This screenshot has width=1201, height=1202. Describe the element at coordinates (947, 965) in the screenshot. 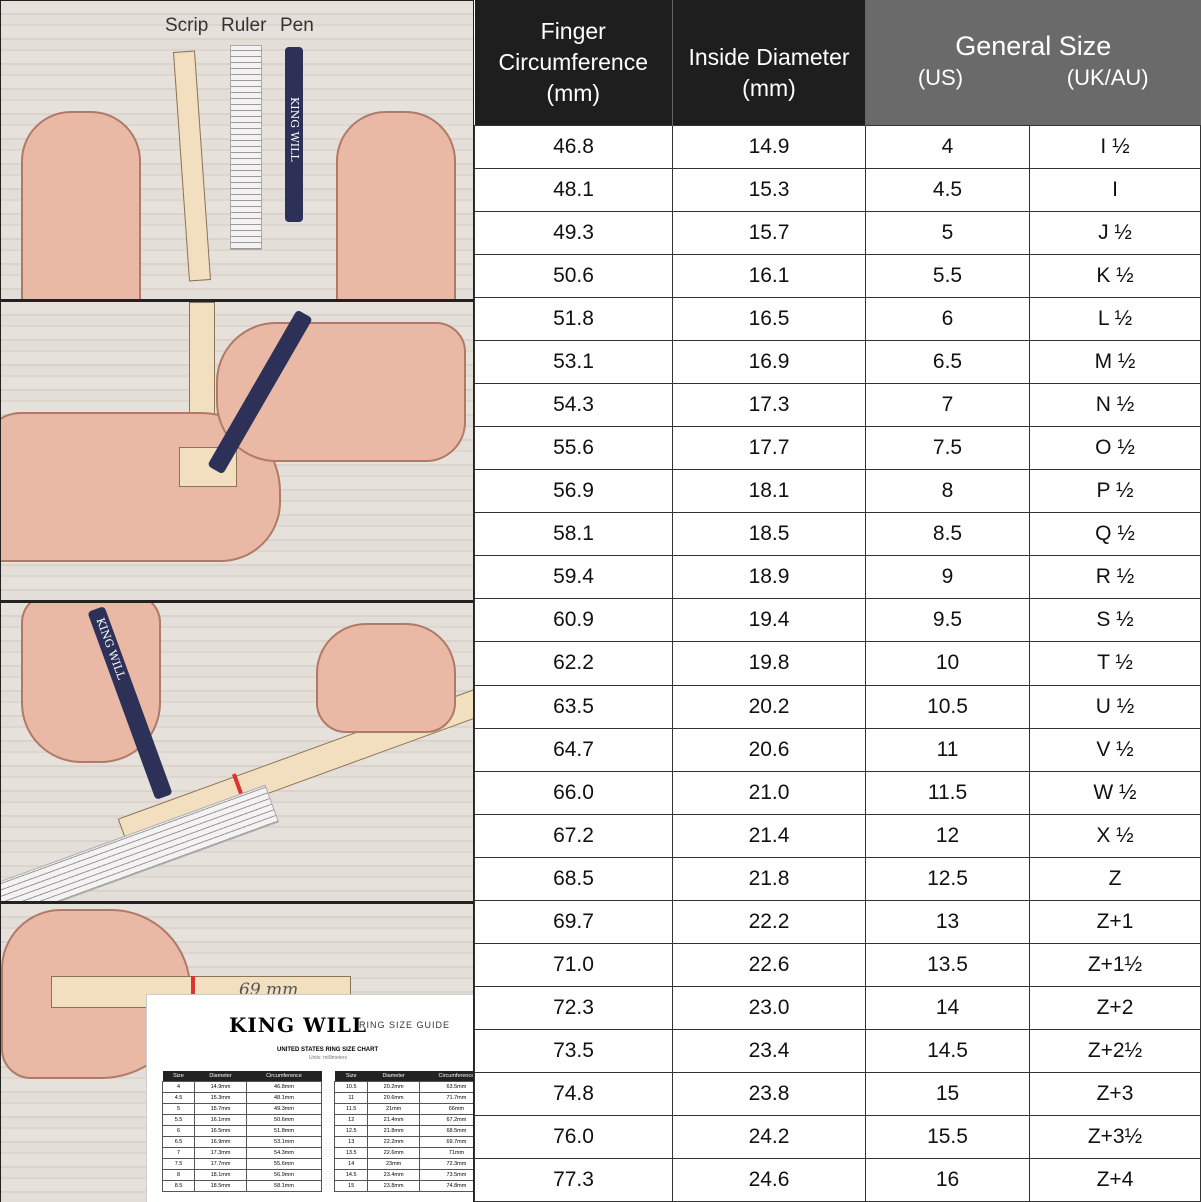

I see `cell-us-size: 13.5` at that location.